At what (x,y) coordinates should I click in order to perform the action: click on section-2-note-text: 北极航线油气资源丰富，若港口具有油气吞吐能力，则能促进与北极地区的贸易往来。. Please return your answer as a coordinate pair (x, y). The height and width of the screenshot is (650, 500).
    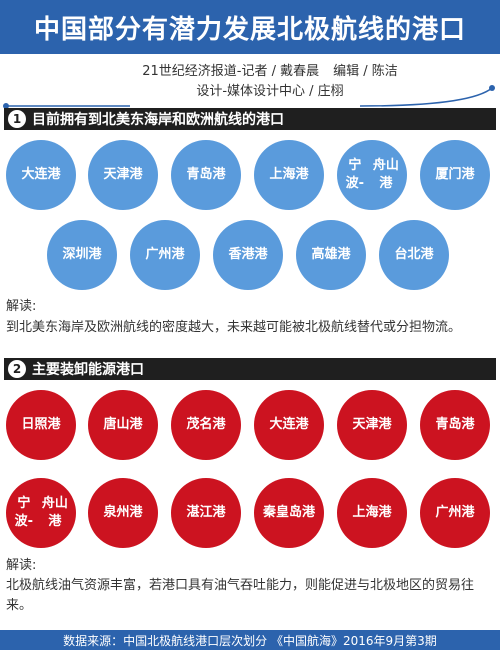
    Looking at the image, I should click on (240, 595).